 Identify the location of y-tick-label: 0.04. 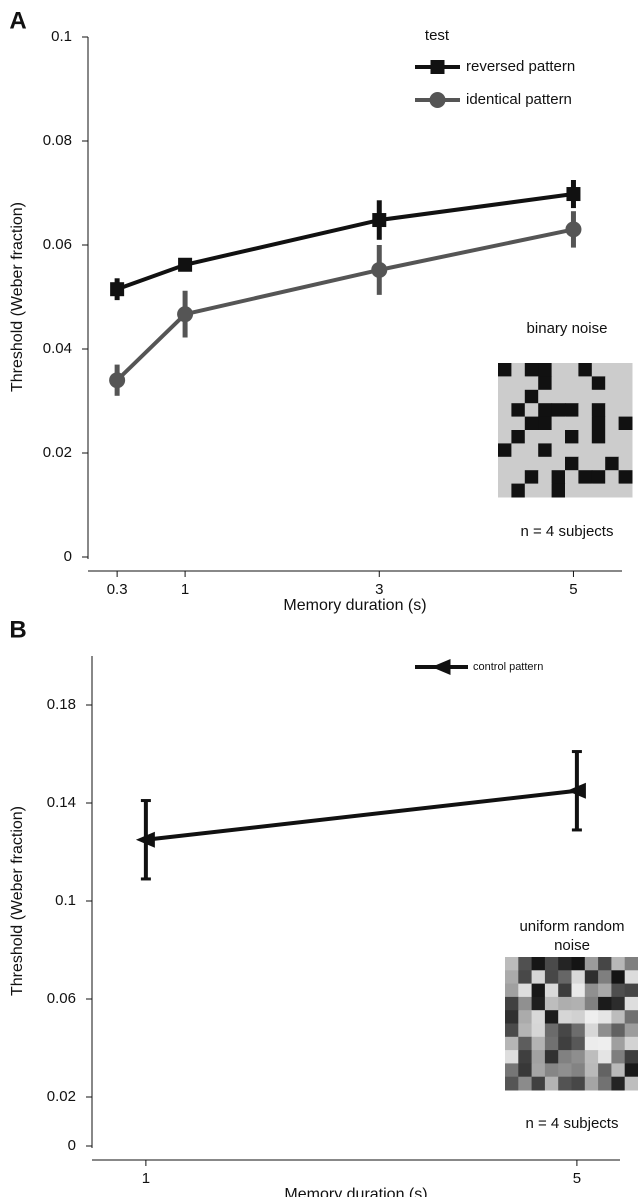
(57, 348).